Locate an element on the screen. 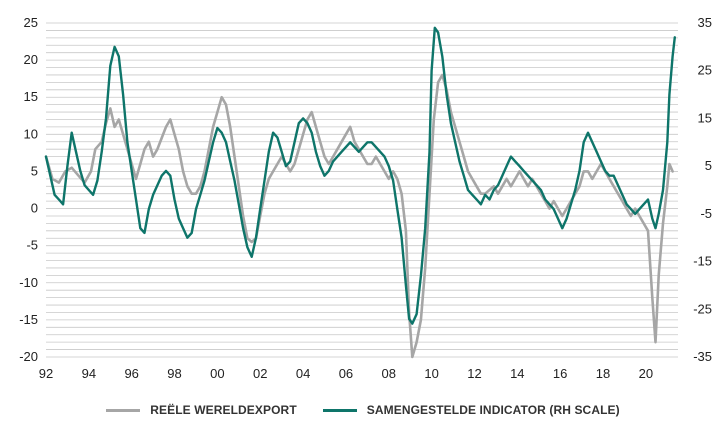 The height and width of the screenshot is (436, 726). x-tick-label: 92 is located at coordinates (46, 373).